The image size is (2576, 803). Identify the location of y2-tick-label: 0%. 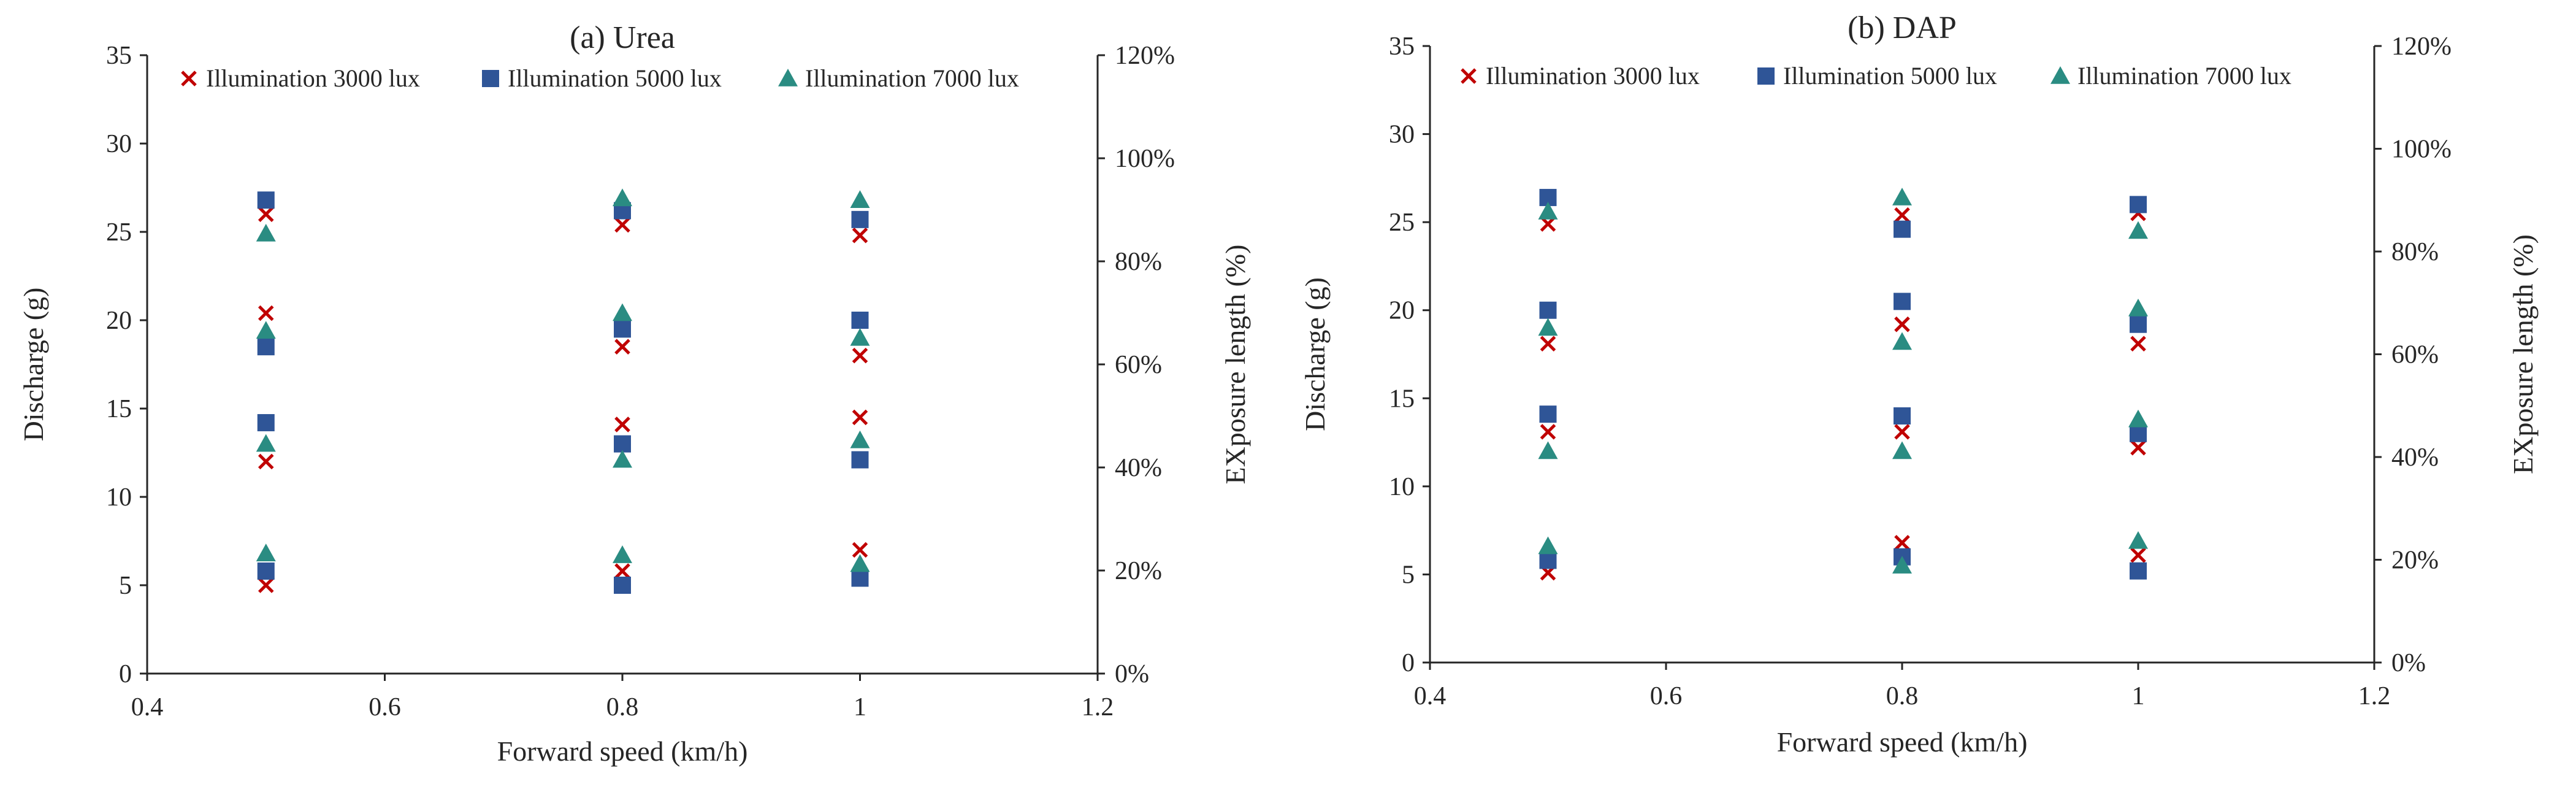
(2408, 663).